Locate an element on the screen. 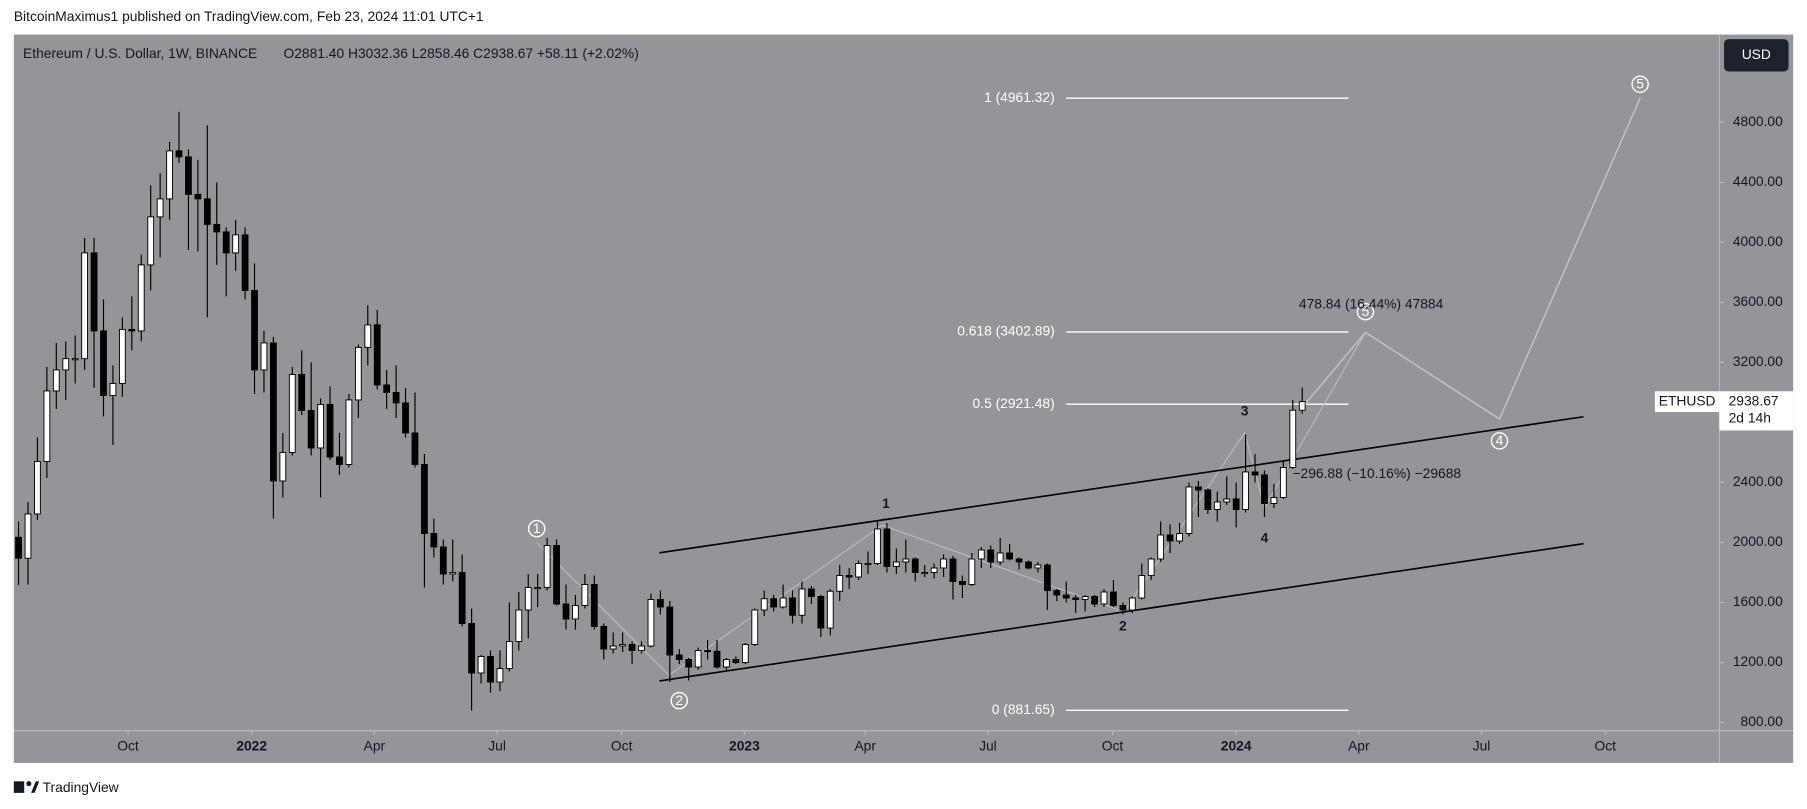  fib-label: 0.5 (2921.48) is located at coordinates (1014, 403).